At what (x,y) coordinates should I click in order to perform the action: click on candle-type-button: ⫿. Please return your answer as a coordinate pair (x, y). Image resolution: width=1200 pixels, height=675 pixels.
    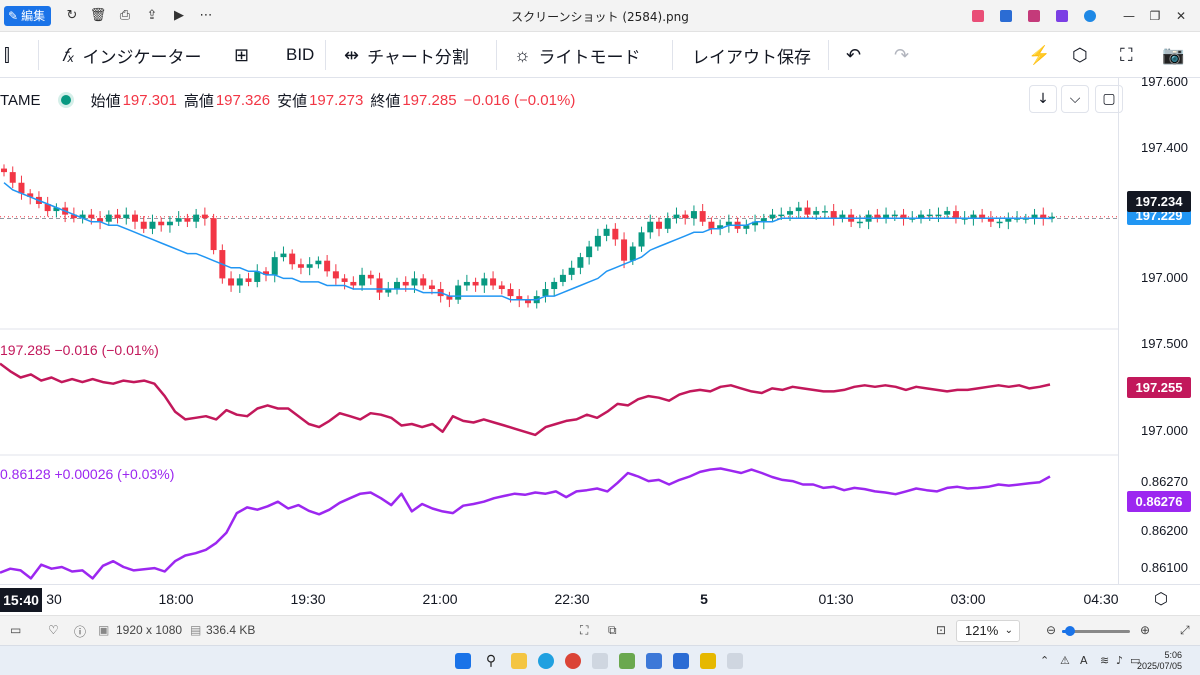
    Looking at the image, I should click on (7, 55).